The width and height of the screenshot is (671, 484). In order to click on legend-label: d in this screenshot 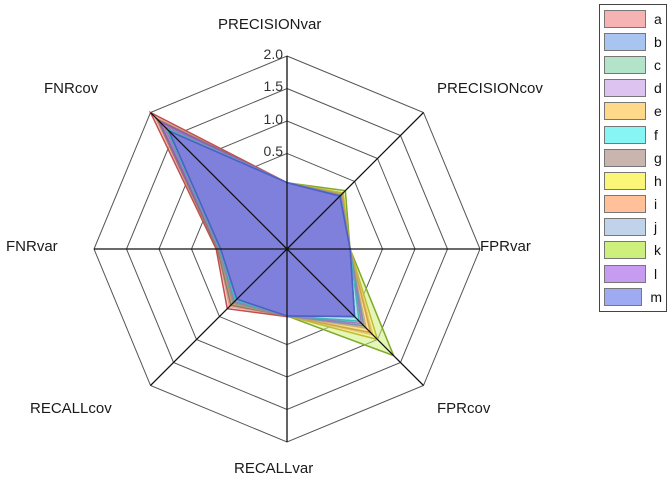, I will do `click(658, 88)`.